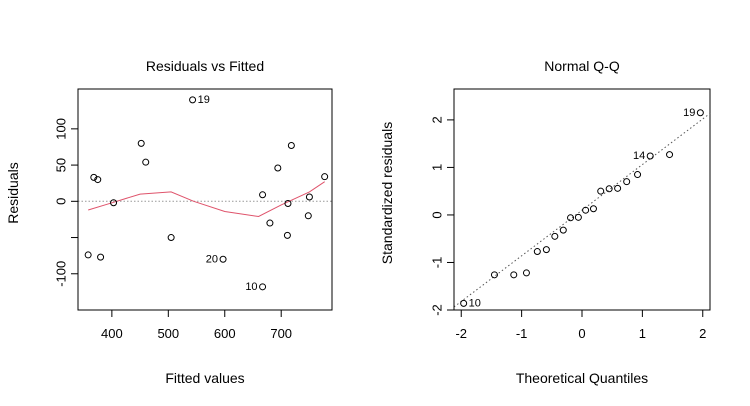  I want to click on x-tick-label: -2, so click(461, 333).